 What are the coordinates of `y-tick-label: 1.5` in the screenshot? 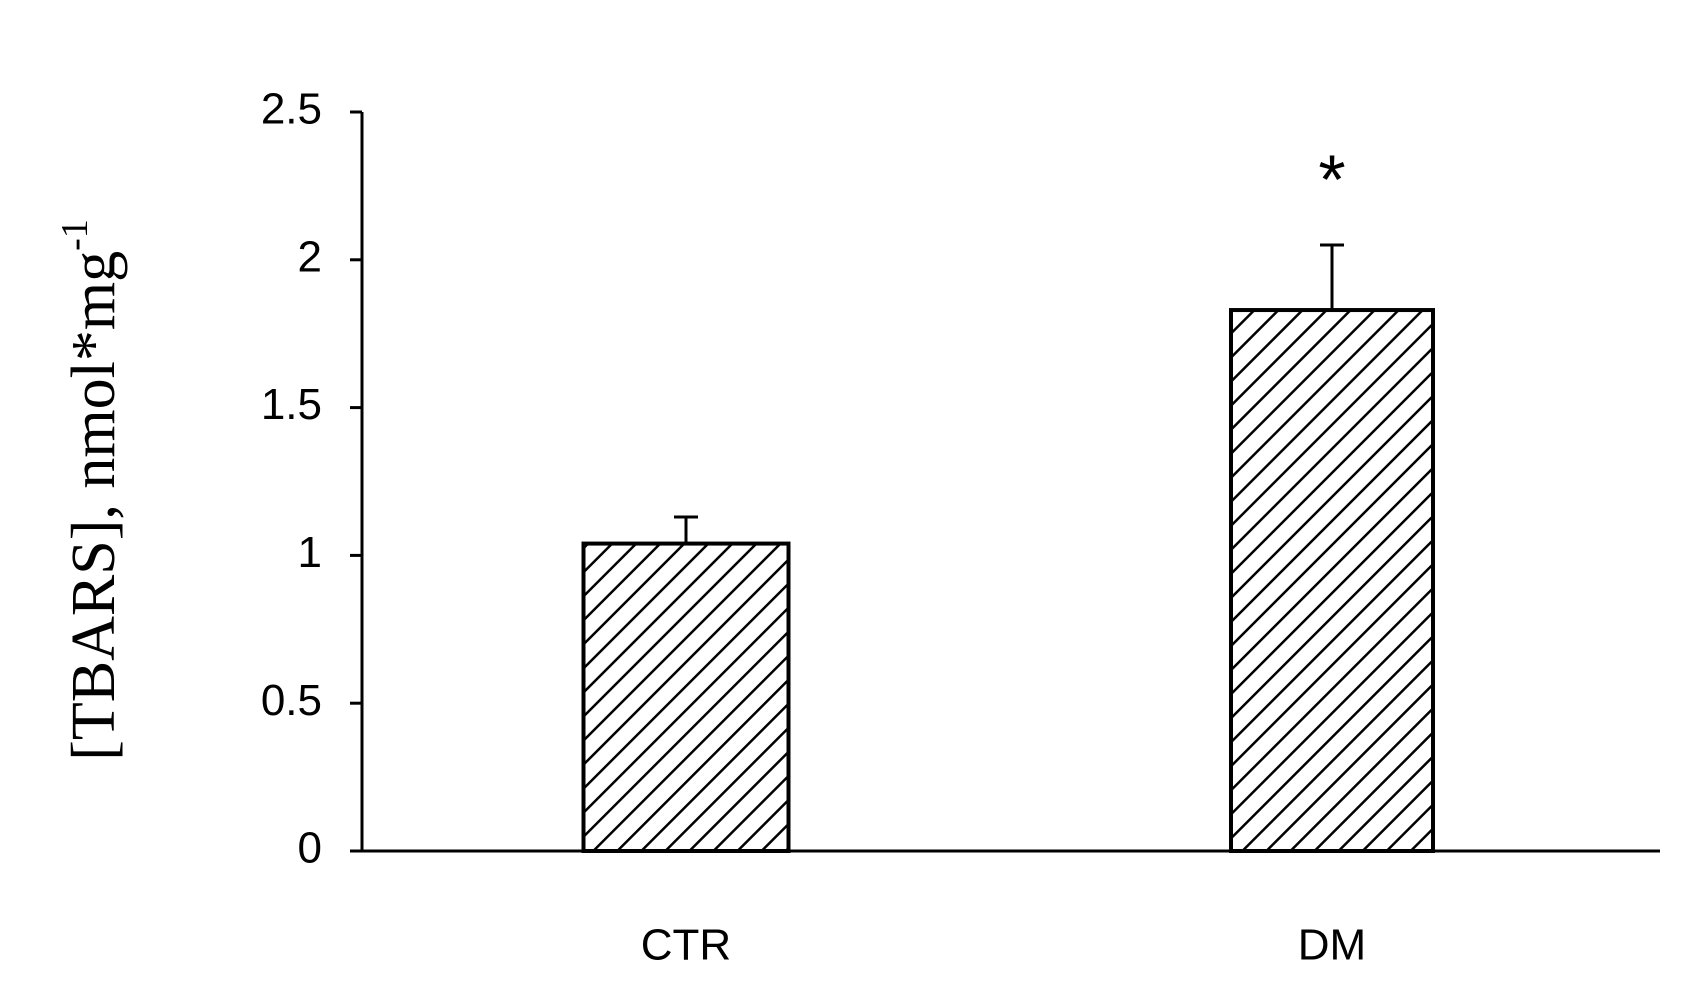 It's located at (291, 404).